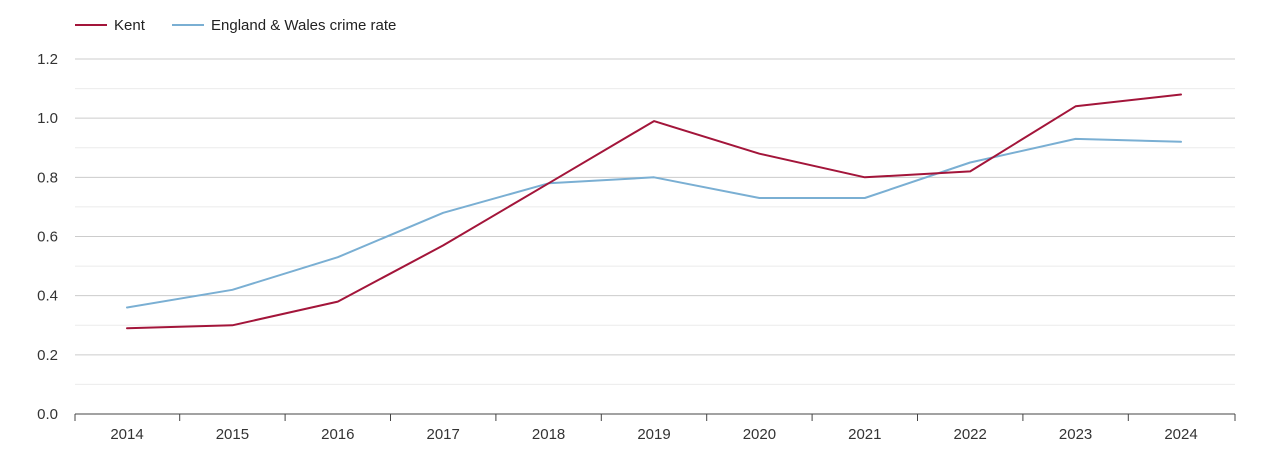 The image size is (1270, 455). Describe the element at coordinates (759, 434) in the screenshot. I see `x-tick-label: 2020` at that location.